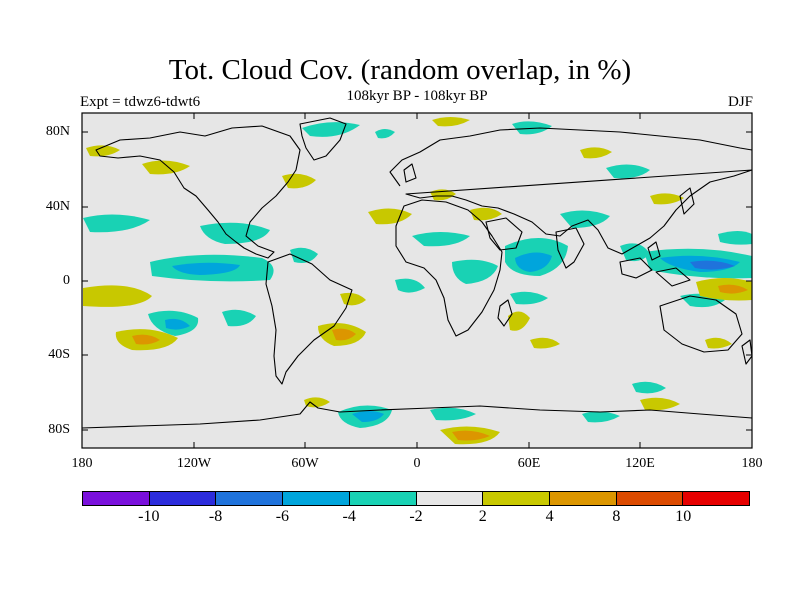 This screenshot has width=800, height=600. What do you see at coordinates (349, 516) in the screenshot?
I see `colorbar-label: -4` at bounding box center [349, 516].